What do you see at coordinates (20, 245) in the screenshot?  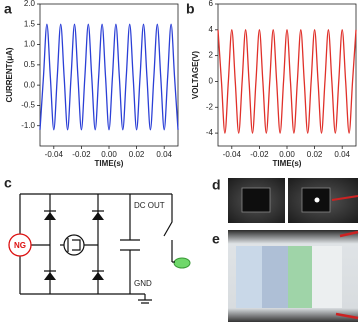 I see `source-label: NG` at bounding box center [20, 245].